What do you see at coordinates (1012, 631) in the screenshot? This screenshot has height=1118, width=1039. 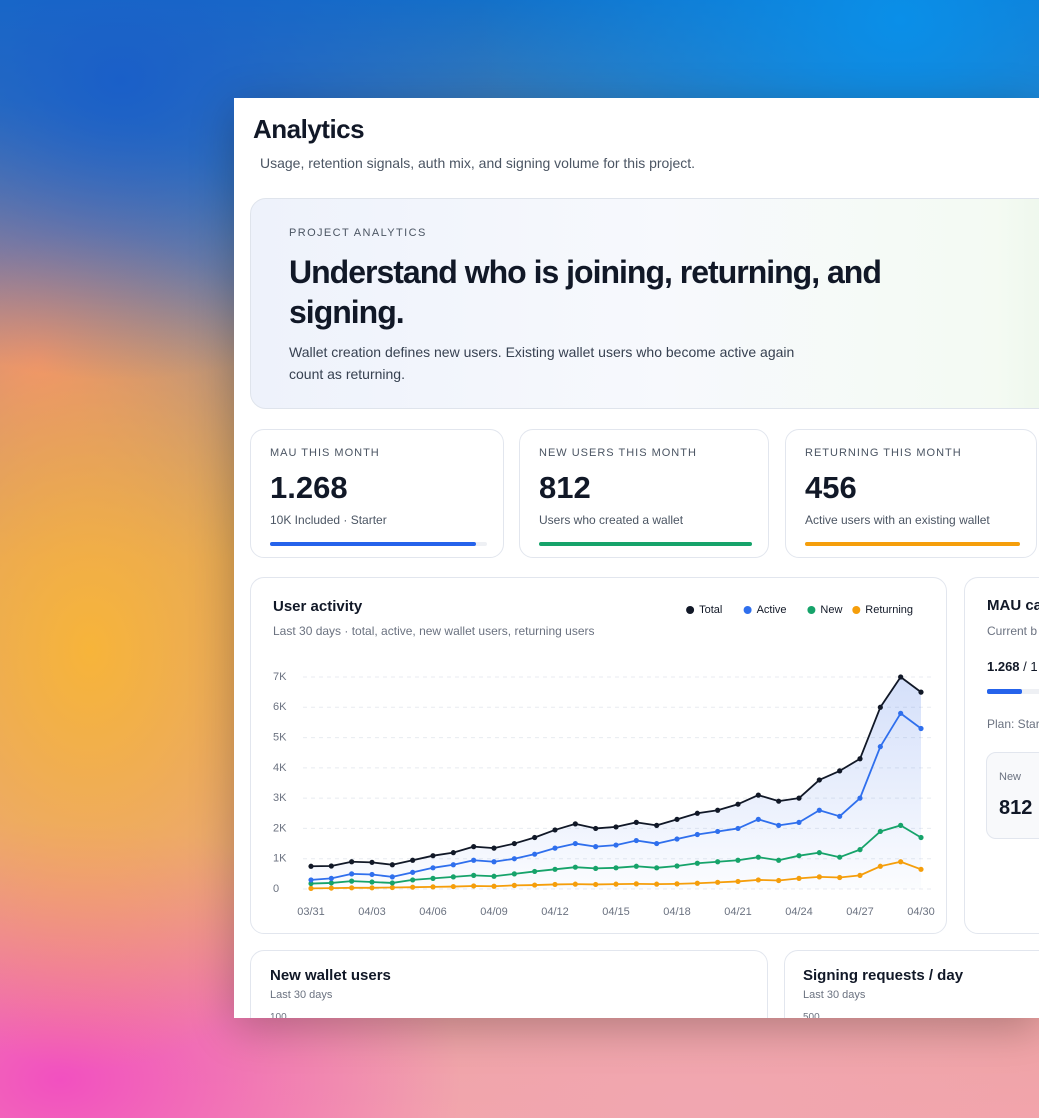 I see `cap-subtitle: Current b` at bounding box center [1012, 631].